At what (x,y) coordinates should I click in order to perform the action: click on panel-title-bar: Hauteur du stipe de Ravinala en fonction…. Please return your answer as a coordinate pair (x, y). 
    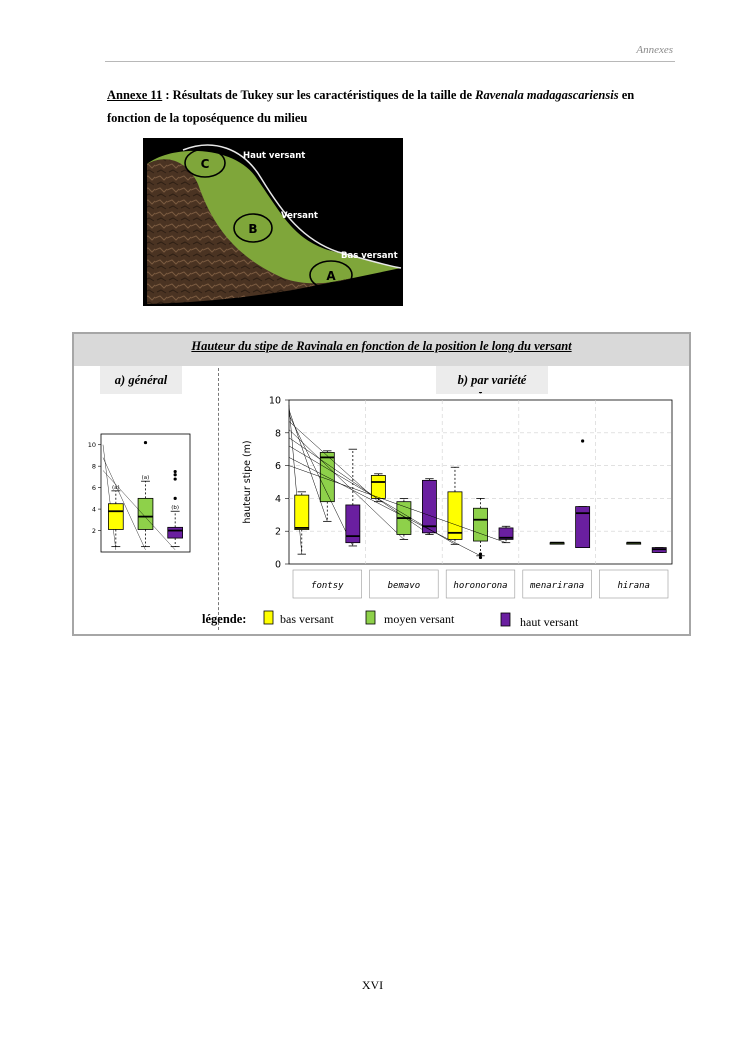
    Looking at the image, I should click on (381, 350).